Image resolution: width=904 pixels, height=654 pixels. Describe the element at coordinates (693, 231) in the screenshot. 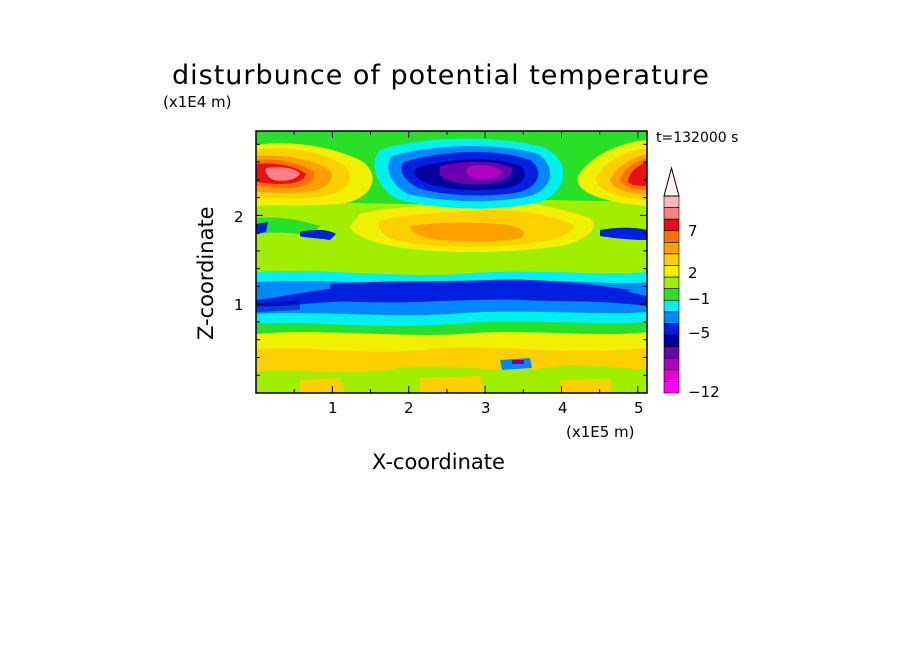

I see `colorbar-tick-label: 7` at that location.